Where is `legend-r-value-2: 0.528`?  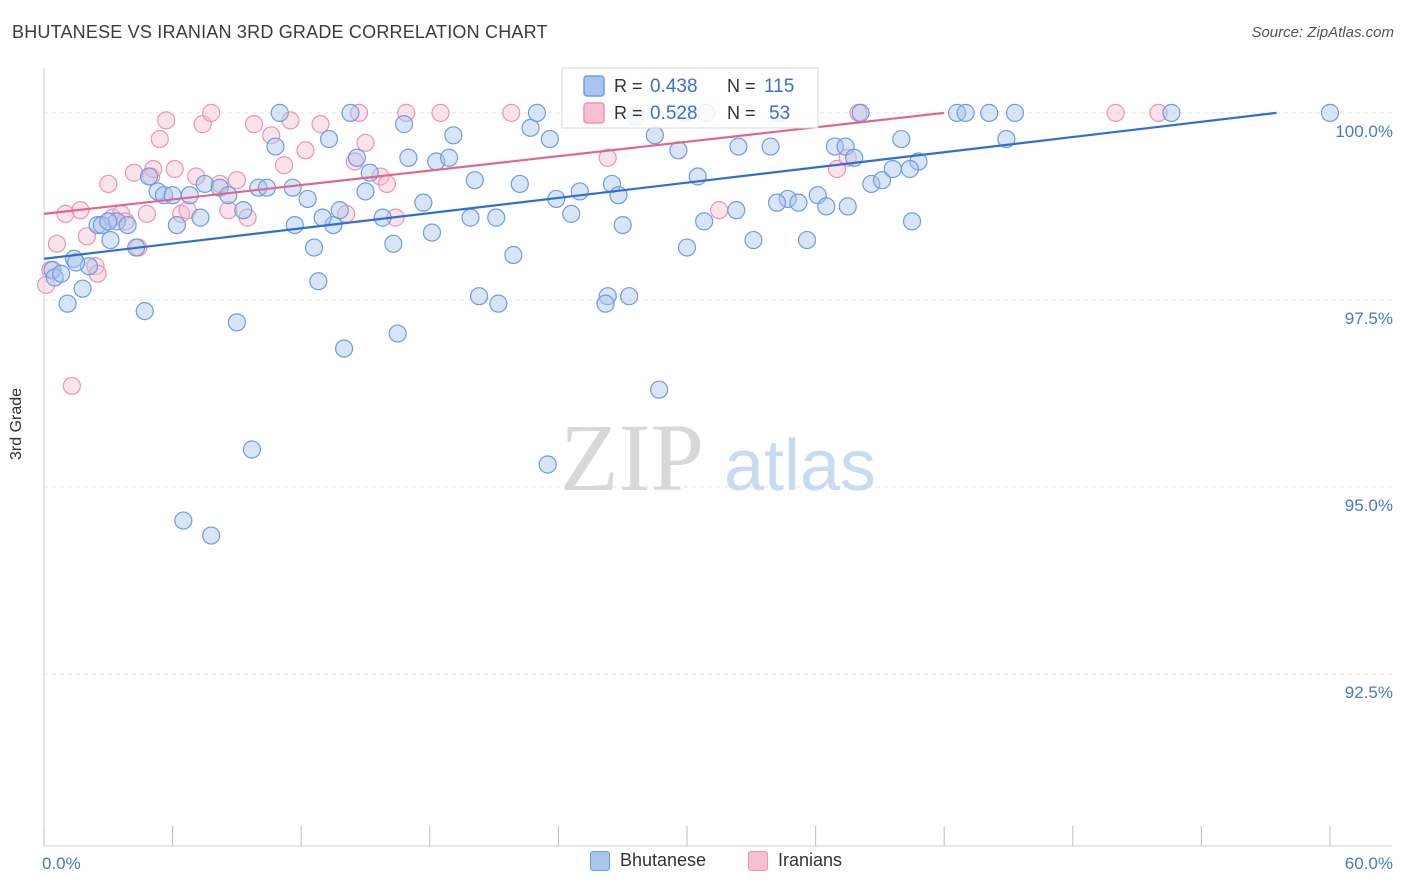 legend-r-value-2: 0.528 is located at coordinates (674, 113).